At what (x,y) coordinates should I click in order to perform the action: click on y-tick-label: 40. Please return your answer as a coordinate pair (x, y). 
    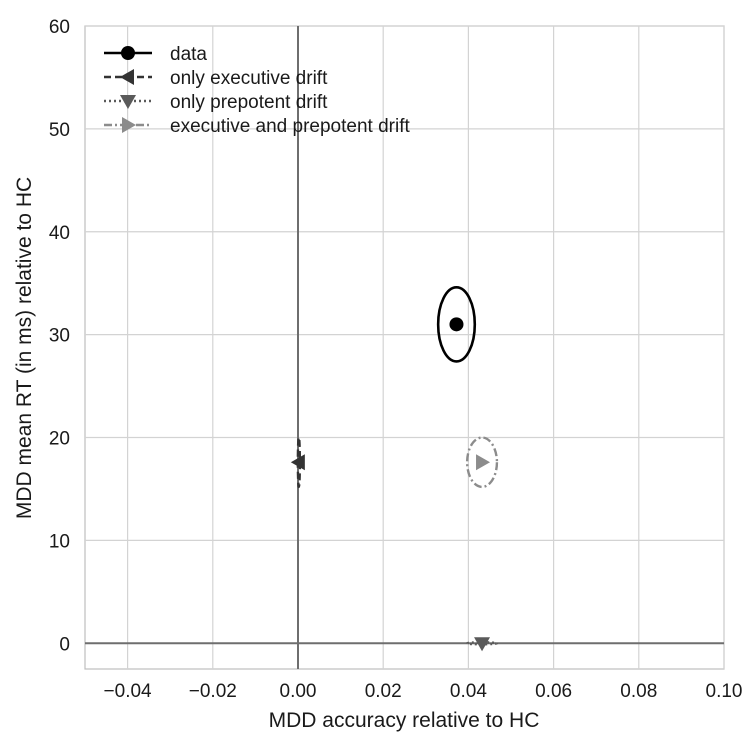
    Looking at the image, I should click on (59, 233).